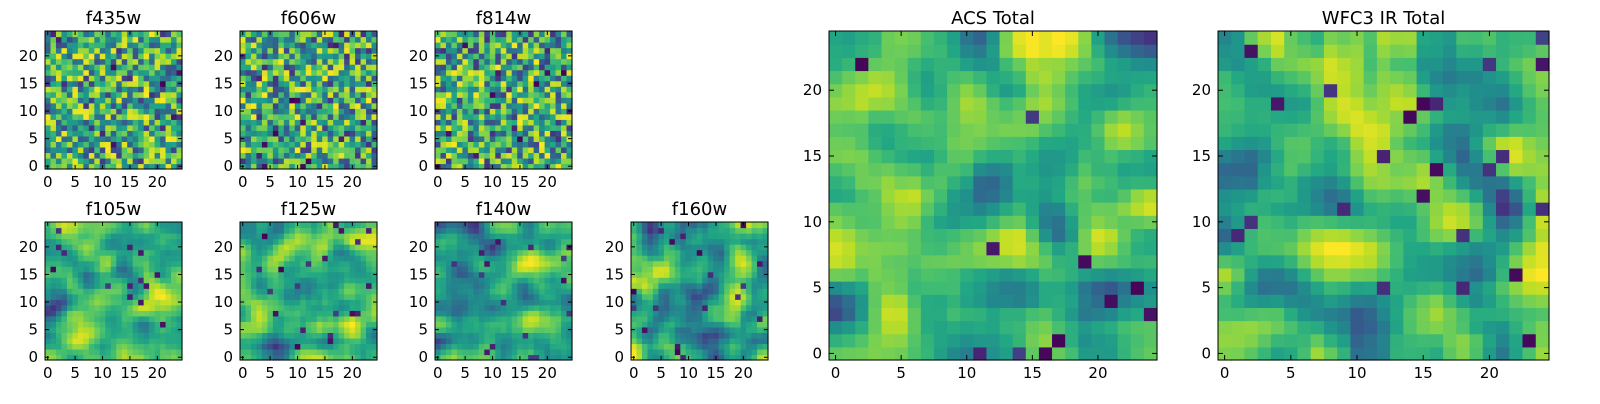  What do you see at coordinates (308, 18) in the screenshot?
I see `panel-title: f606w` at bounding box center [308, 18].